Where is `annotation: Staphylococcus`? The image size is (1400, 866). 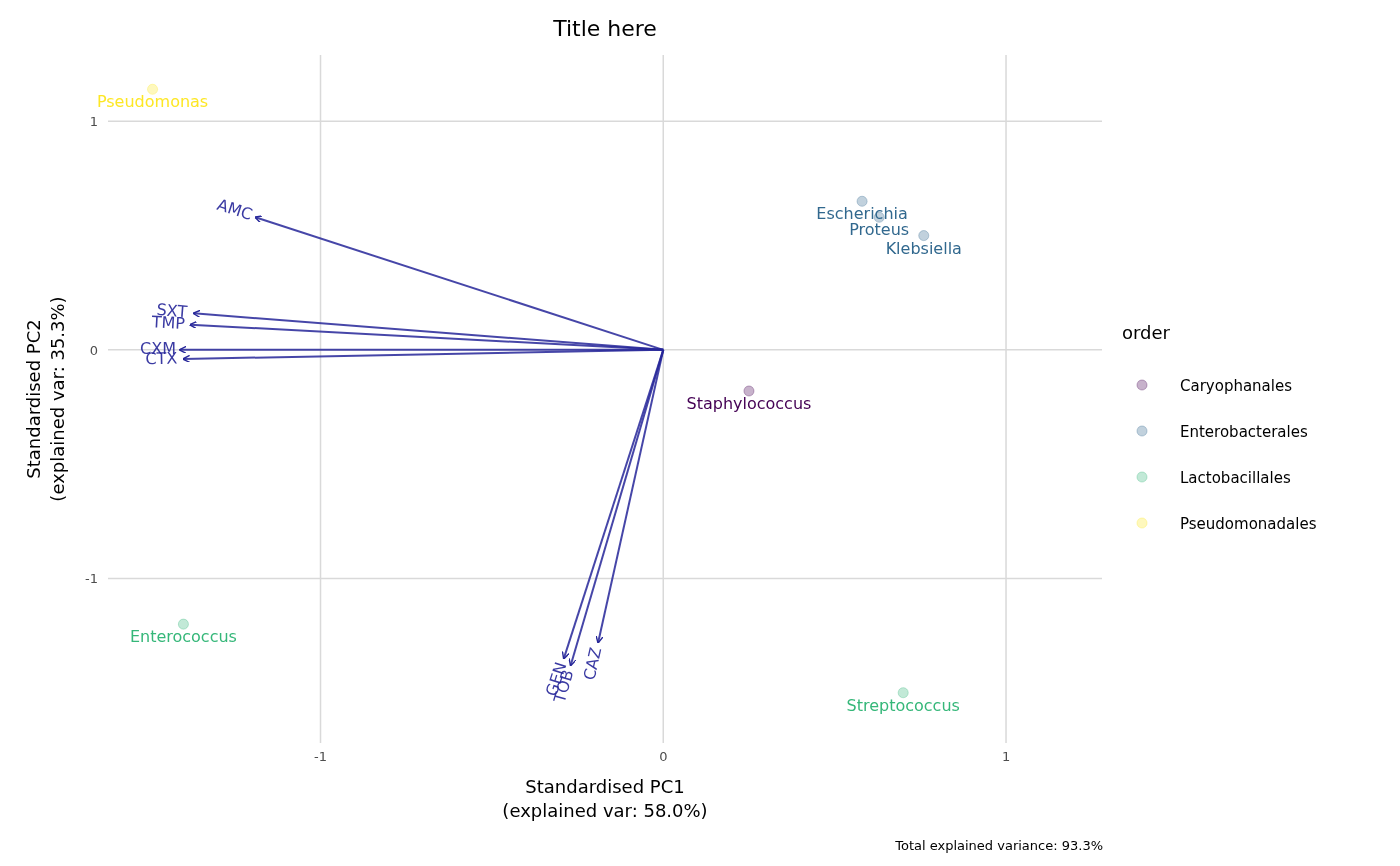
annotation: Staphylococcus is located at coordinates (749, 403).